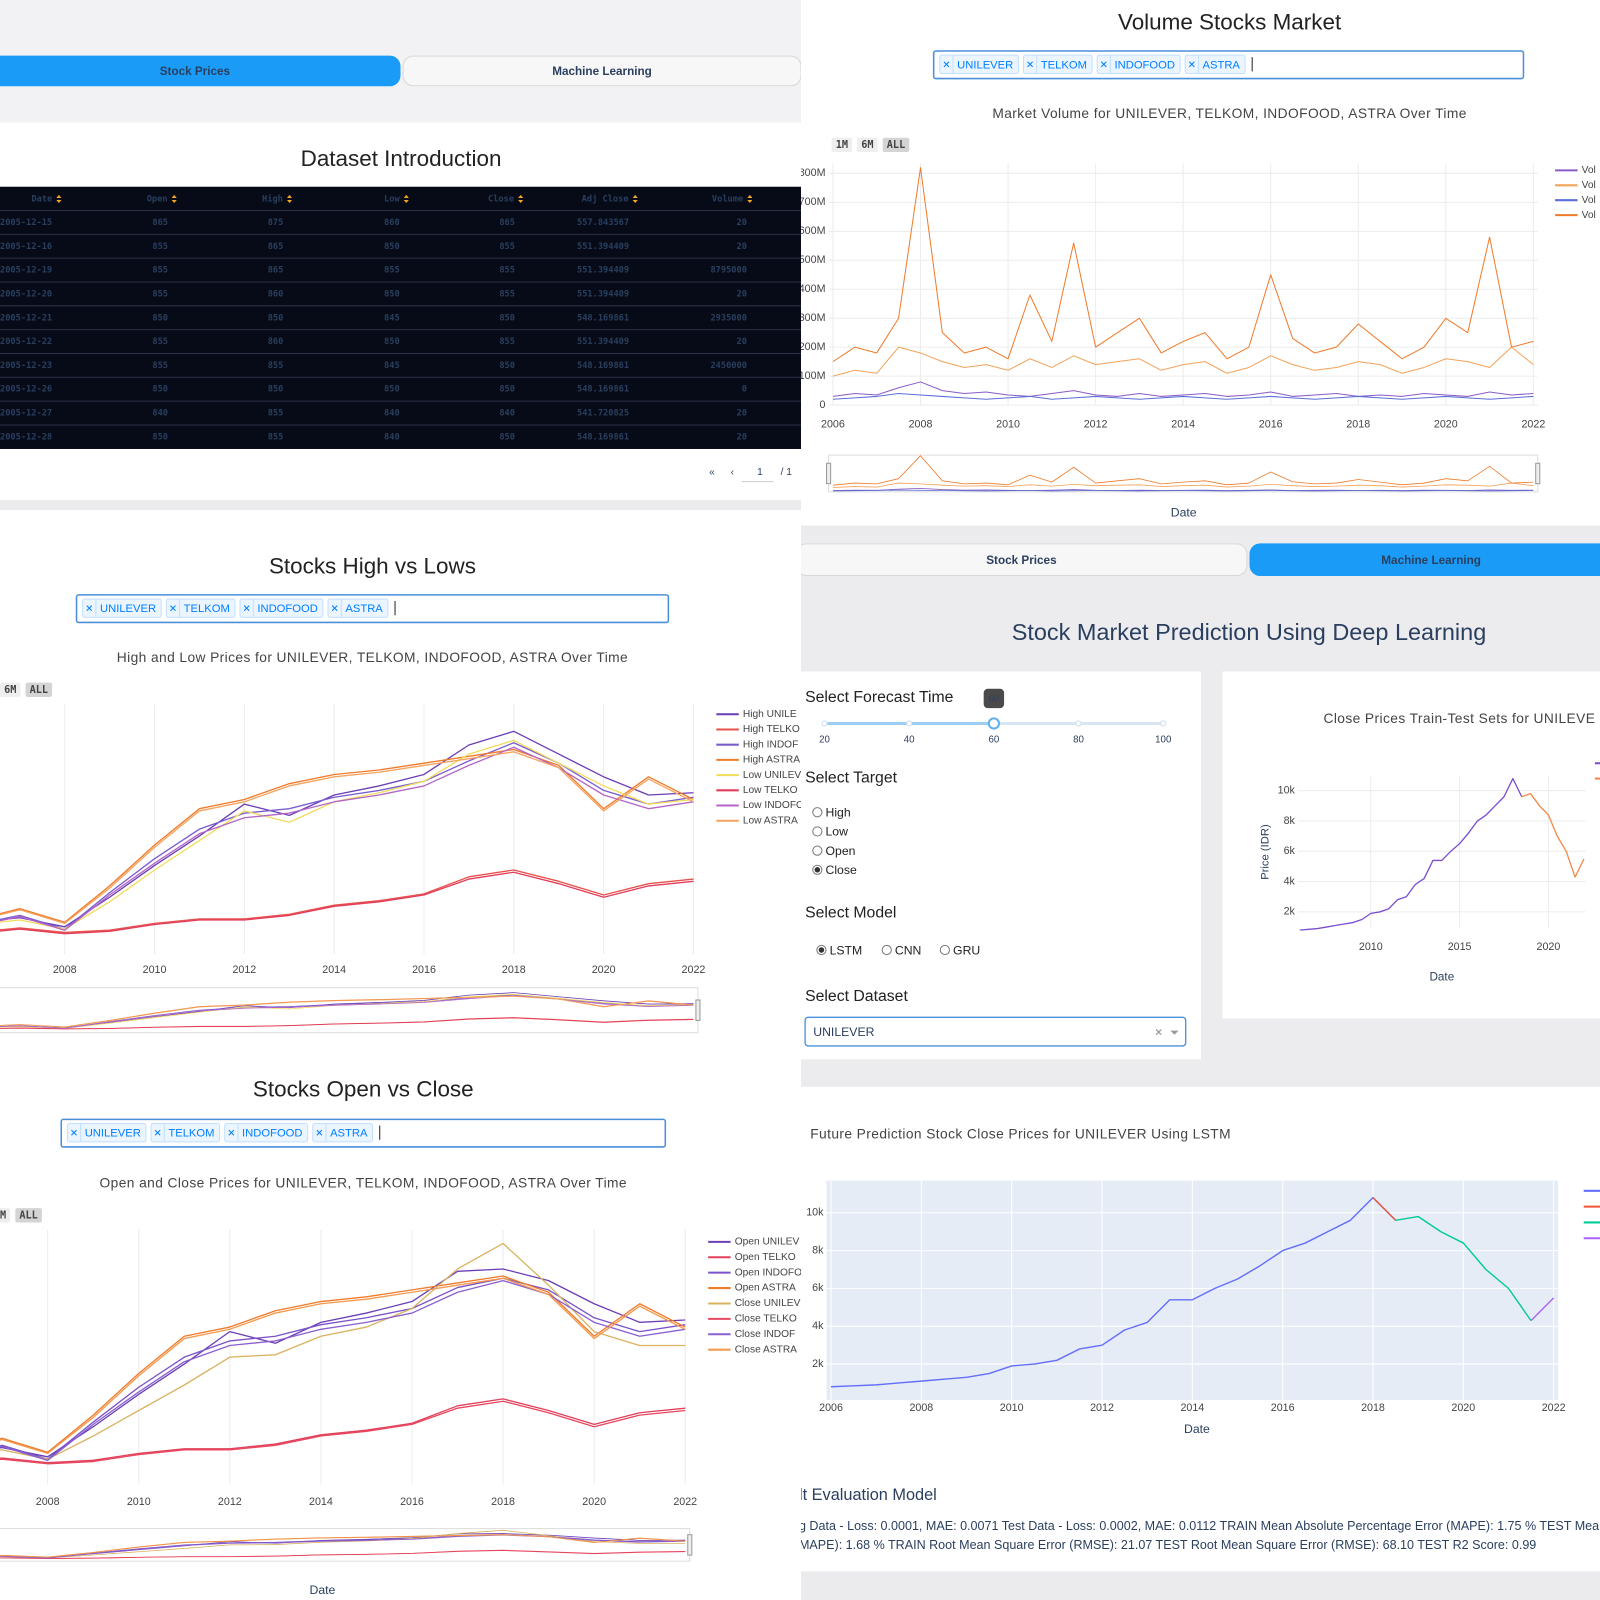 The image size is (1600, 1600). Describe the element at coordinates (1158, 1032) in the screenshot. I see `dropdown-clear` at that location.